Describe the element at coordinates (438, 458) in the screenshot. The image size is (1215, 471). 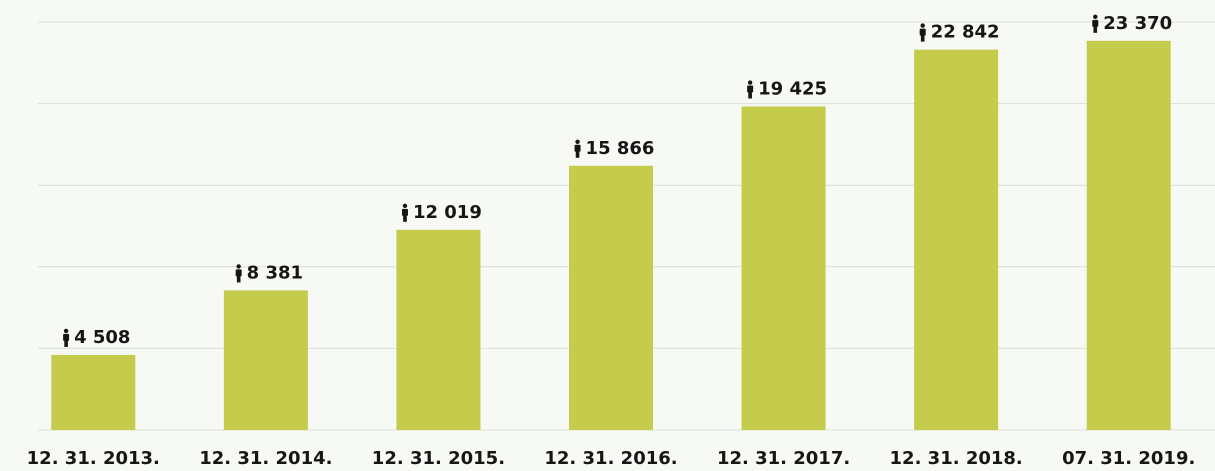
I see `x-tick-label: 12. 31. 2015.` at that location.